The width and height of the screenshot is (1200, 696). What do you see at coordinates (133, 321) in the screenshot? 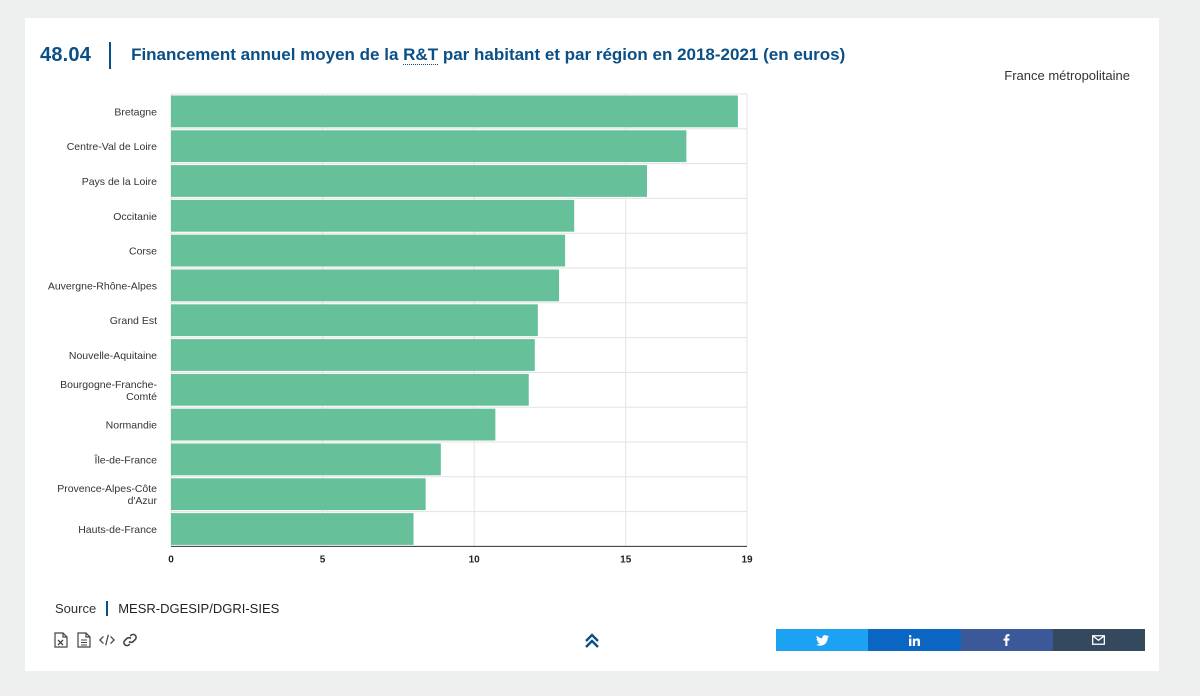
I see `category-label: Grand Est` at bounding box center [133, 321].